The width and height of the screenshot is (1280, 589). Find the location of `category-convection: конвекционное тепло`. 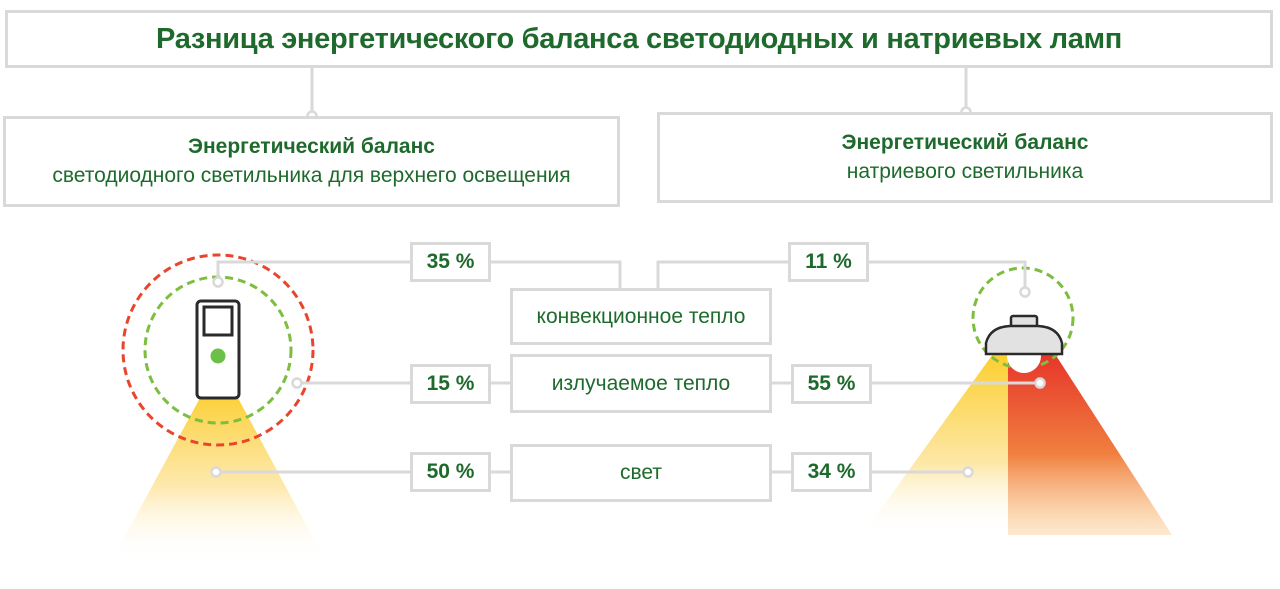

category-convection: конвекционное тепло is located at coordinates (641, 316).